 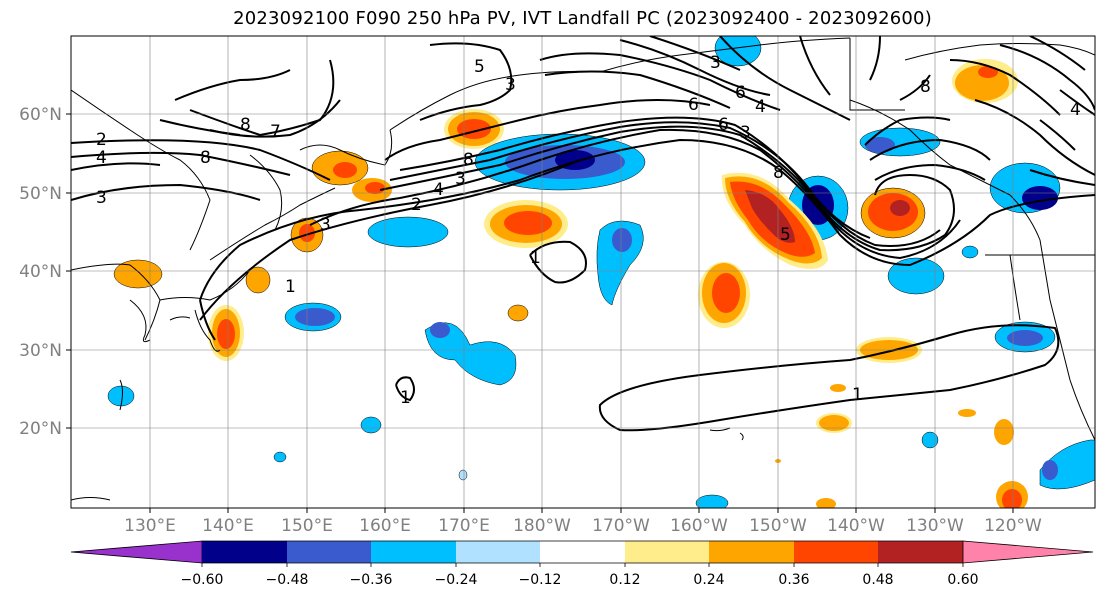 What do you see at coordinates (1028, 552) in the screenshot?
I see `colorbar-extend-max` at bounding box center [1028, 552].